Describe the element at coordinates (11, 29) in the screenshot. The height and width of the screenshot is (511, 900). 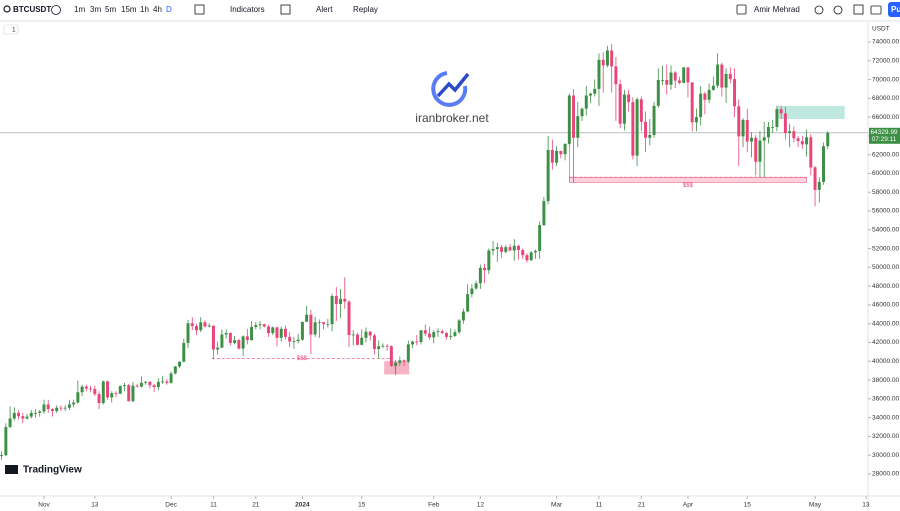
I see `legend-toggle` at that location.